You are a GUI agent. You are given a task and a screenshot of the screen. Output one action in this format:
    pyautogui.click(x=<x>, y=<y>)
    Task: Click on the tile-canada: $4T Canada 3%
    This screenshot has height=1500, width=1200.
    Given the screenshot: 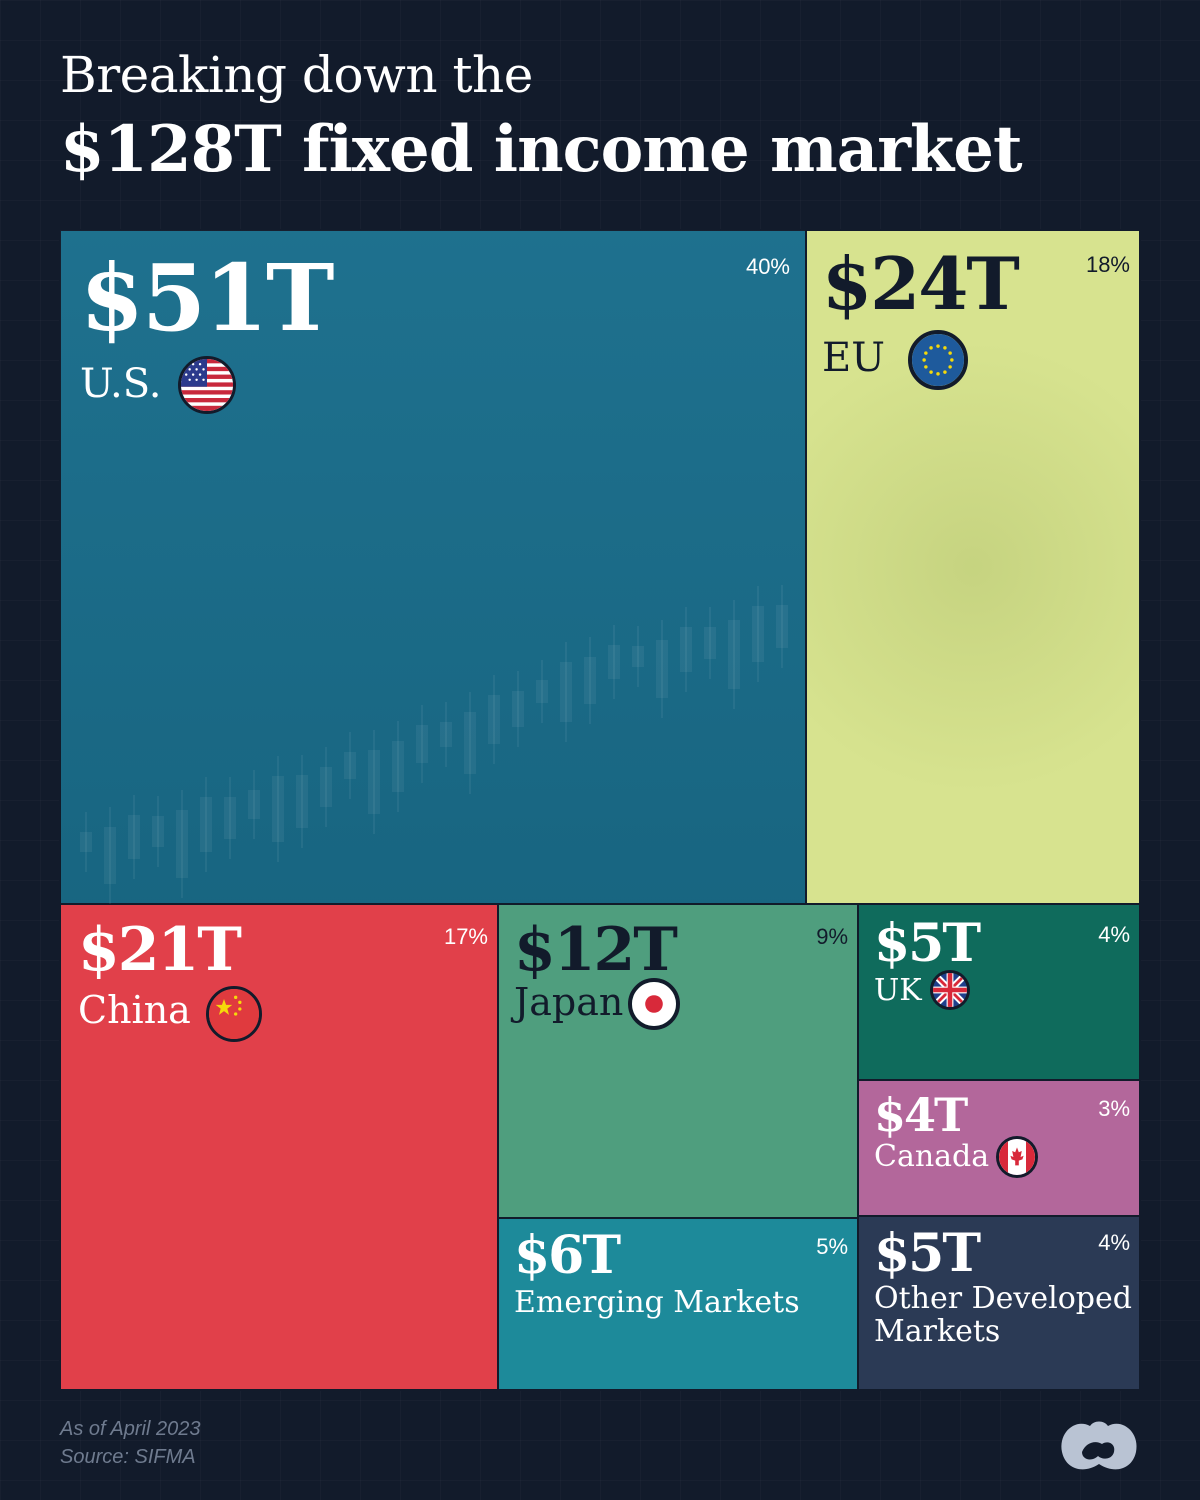 What is the action you would take?
    pyautogui.click(x=999, y=1148)
    